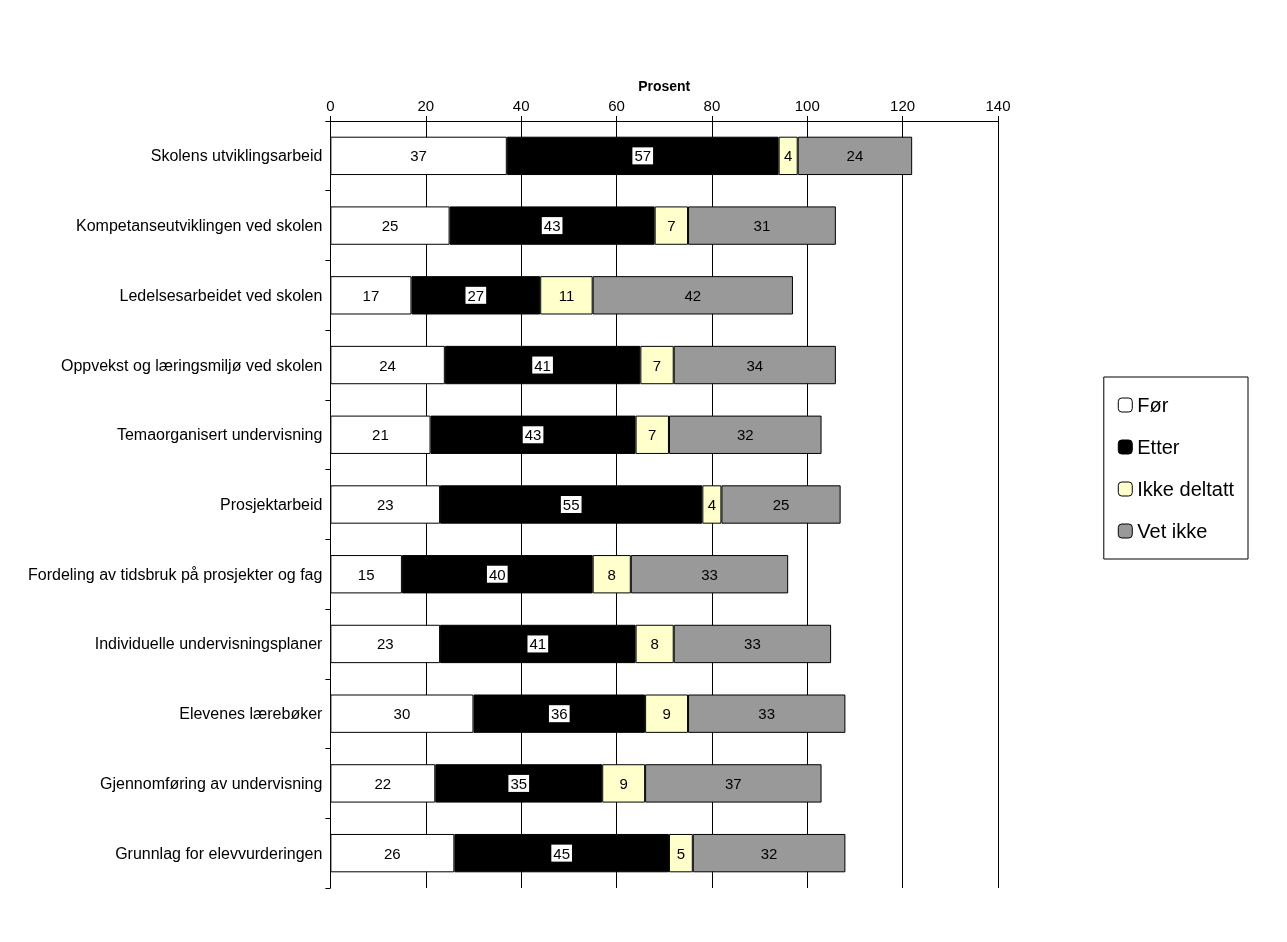 Image resolution: width=1287 pixels, height=942 pixels. I want to click on x-tick-label: 40, so click(521, 105).